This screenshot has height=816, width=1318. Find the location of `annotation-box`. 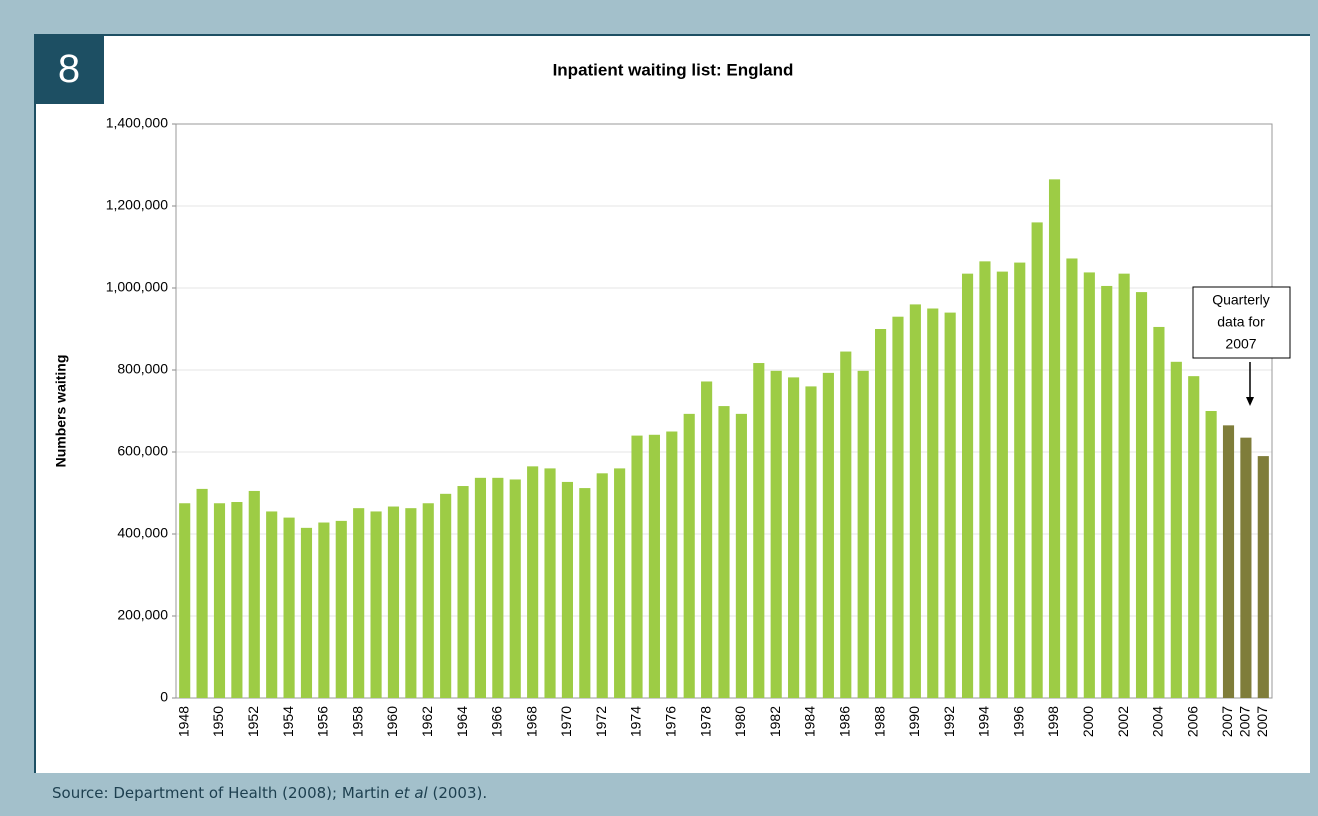

annotation-box is located at coordinates (1241, 322).